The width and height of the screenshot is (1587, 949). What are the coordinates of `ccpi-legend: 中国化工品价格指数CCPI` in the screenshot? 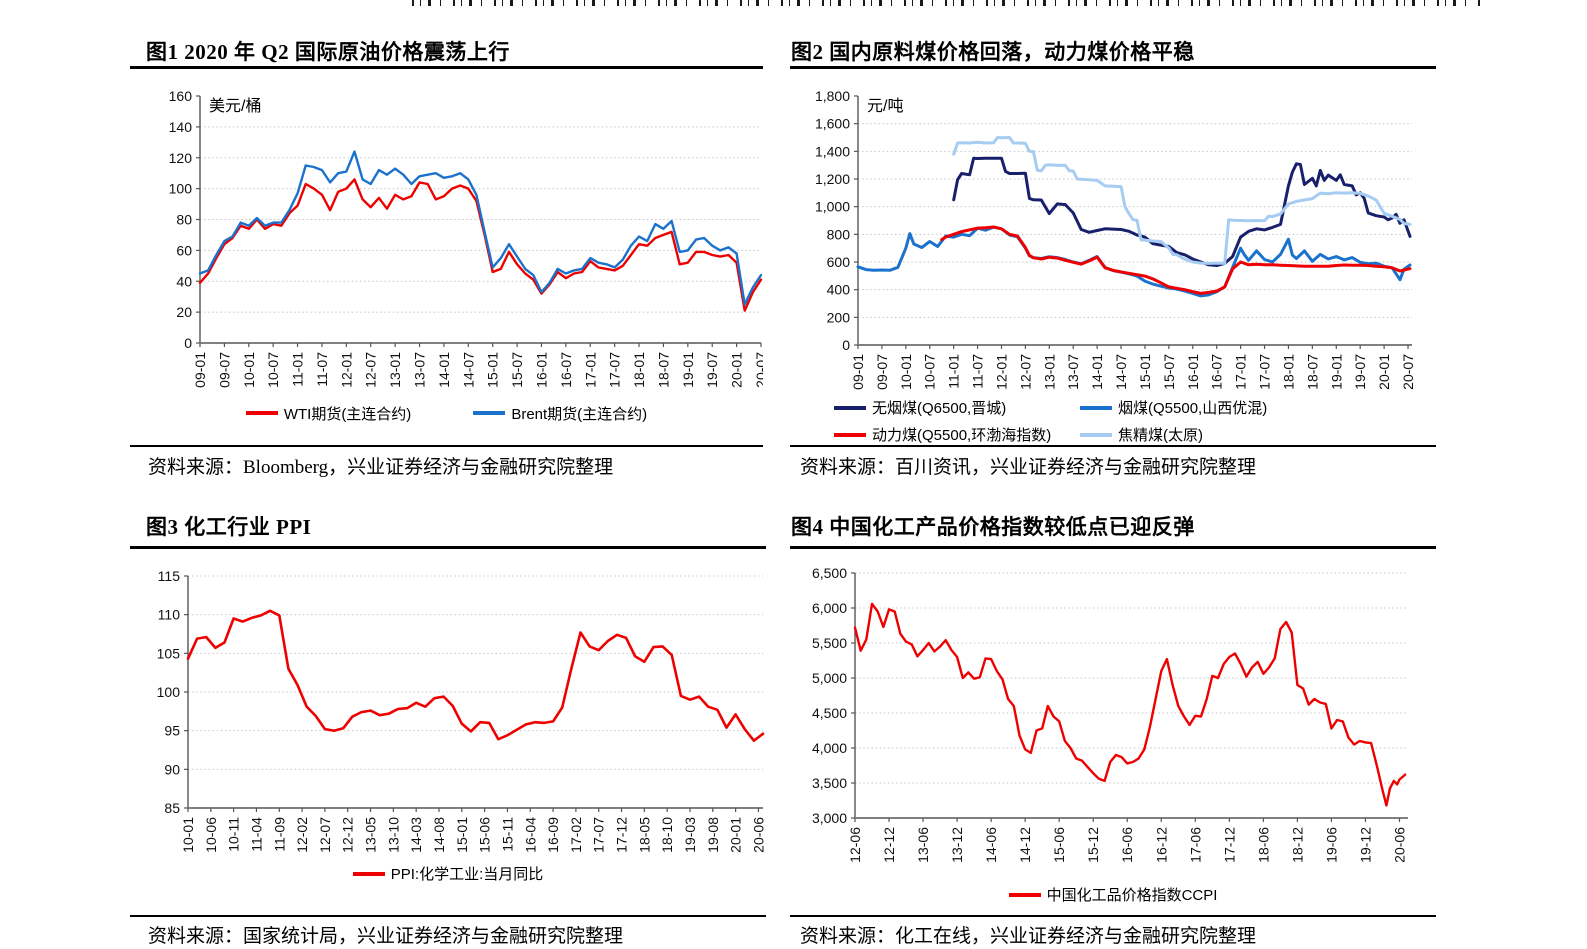 It's located at (1113, 894).